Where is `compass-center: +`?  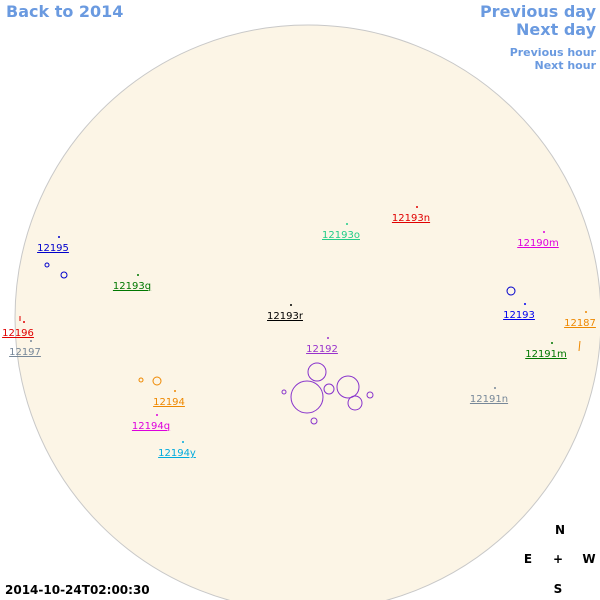
compass-center: + is located at coordinates (558, 559).